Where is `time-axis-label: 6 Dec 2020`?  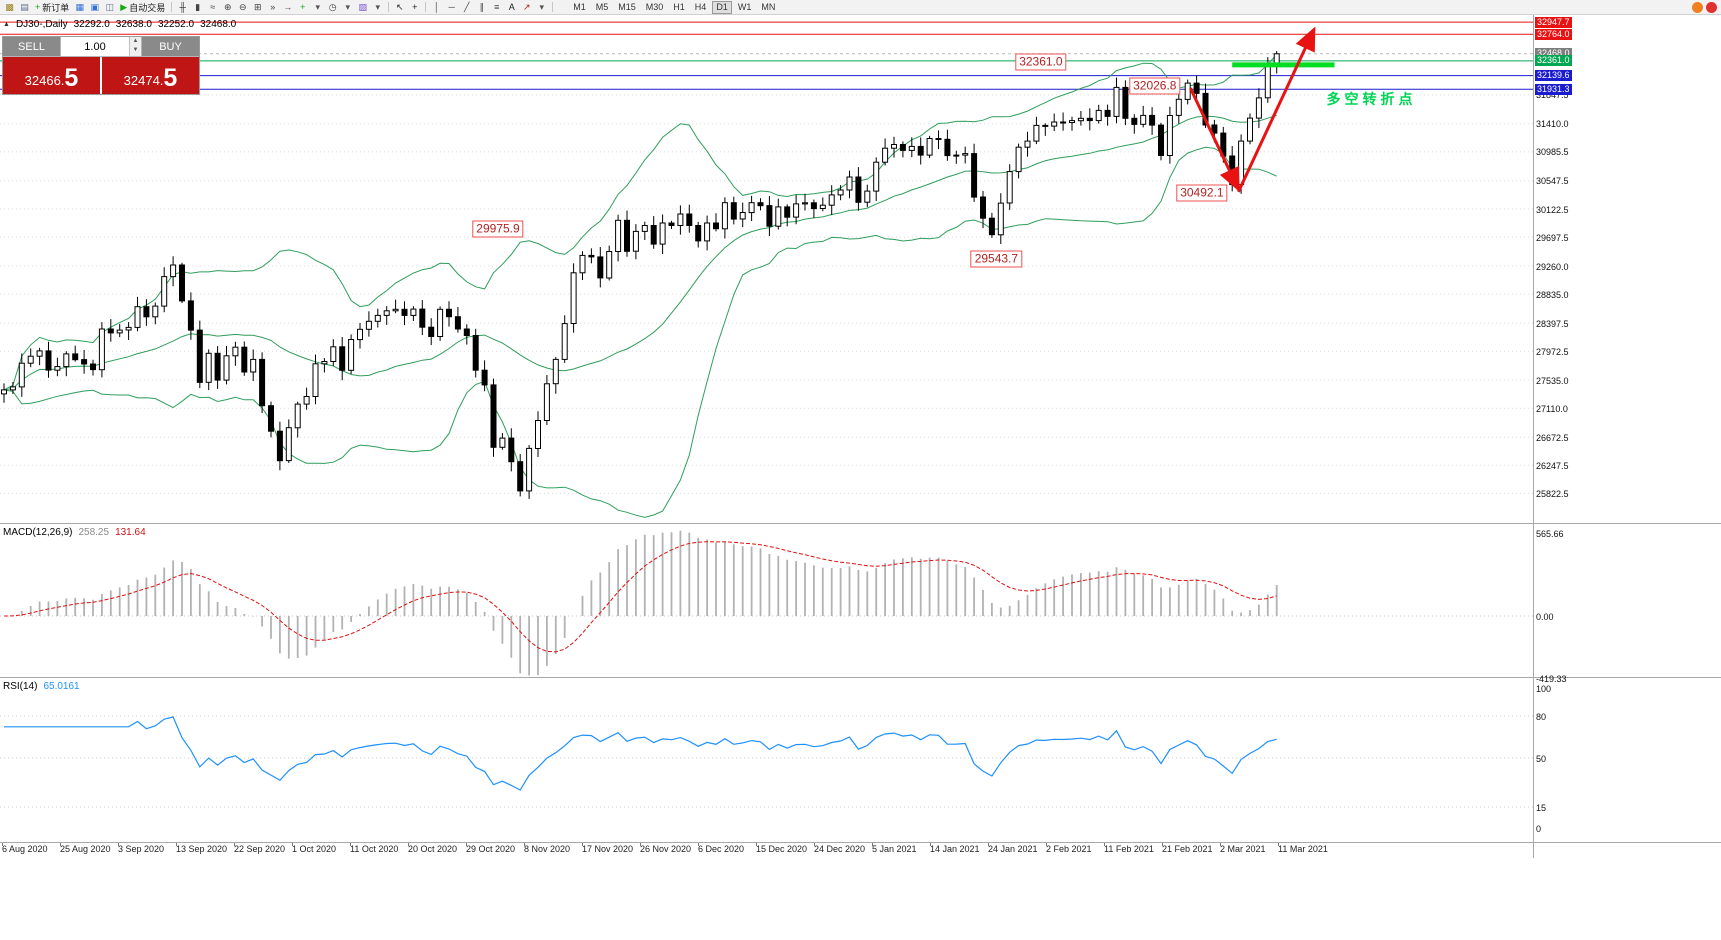
time-axis-label: 6 Dec 2020 is located at coordinates (721, 849).